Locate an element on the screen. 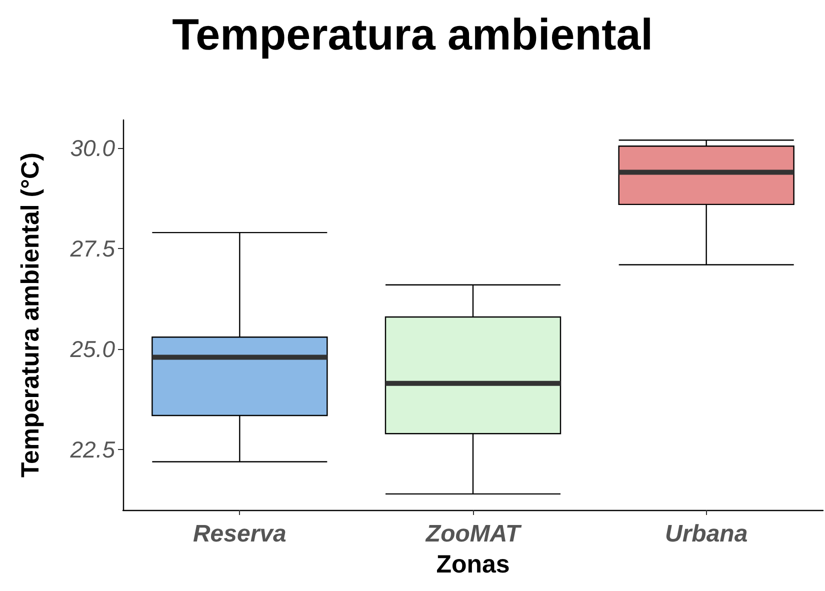 This screenshot has width=825, height=591. y-tick-label: 25.0 is located at coordinates (92, 349).